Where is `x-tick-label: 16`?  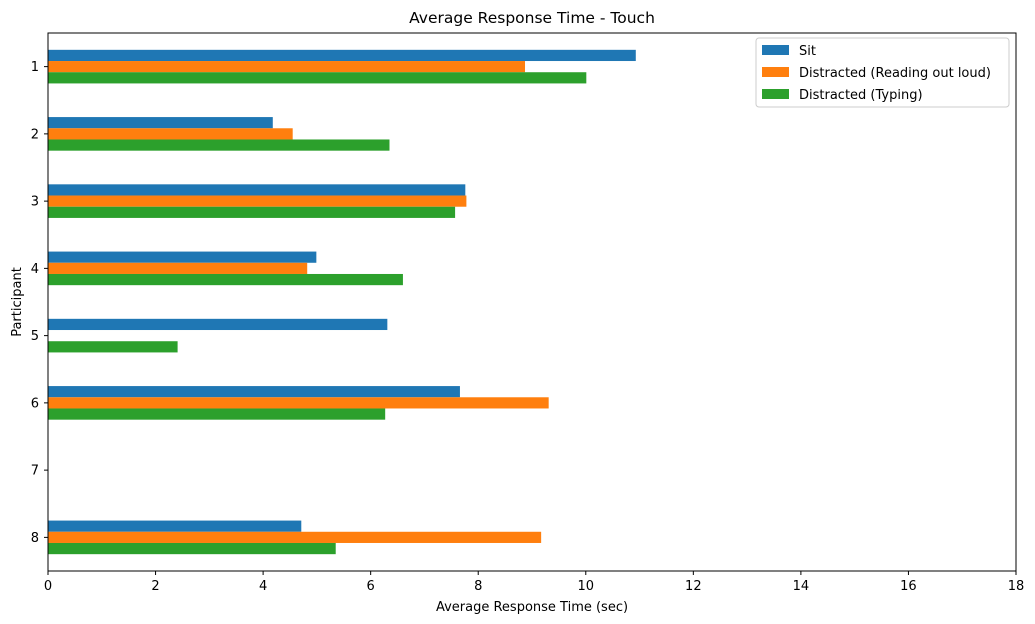
x-tick-label: 16 is located at coordinates (908, 586).